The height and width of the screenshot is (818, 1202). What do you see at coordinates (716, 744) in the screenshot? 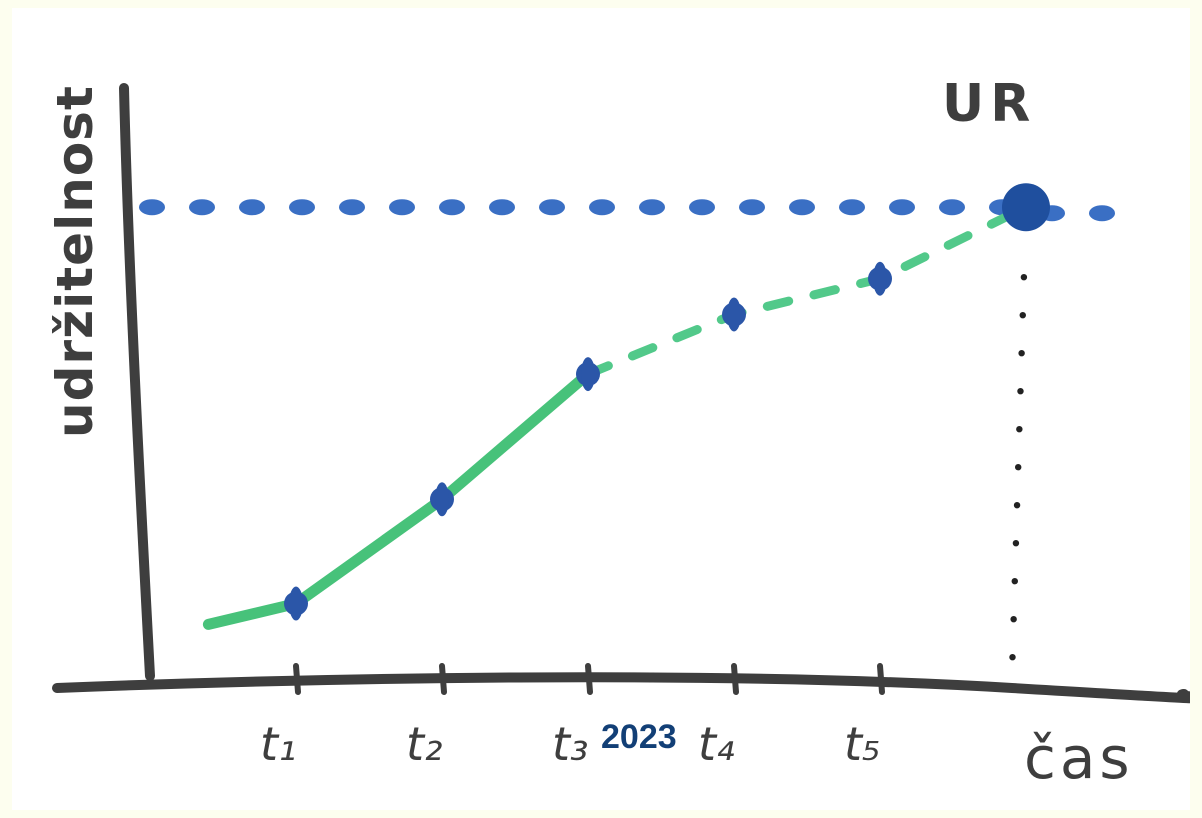
I see `x-tick-label: t₄` at bounding box center [716, 744].